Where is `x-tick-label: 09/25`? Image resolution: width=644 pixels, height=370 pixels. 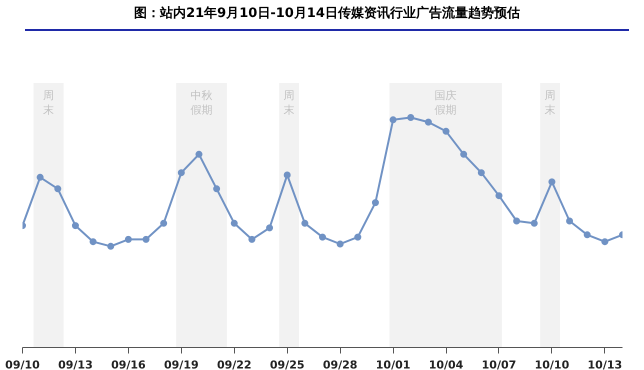 x-tick-label: 09/25 is located at coordinates (287, 364).